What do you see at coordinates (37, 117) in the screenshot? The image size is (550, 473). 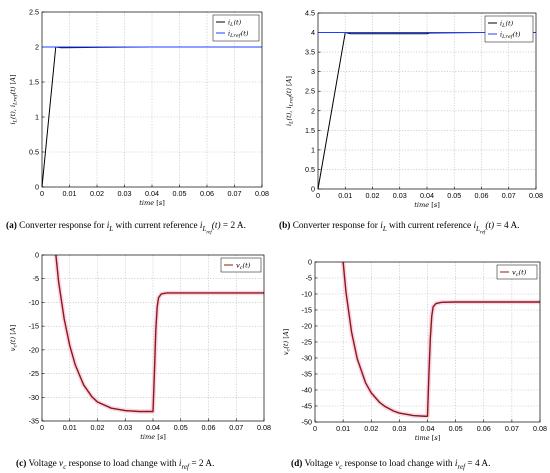 I see `y-tick-label: 1` at bounding box center [37, 117].